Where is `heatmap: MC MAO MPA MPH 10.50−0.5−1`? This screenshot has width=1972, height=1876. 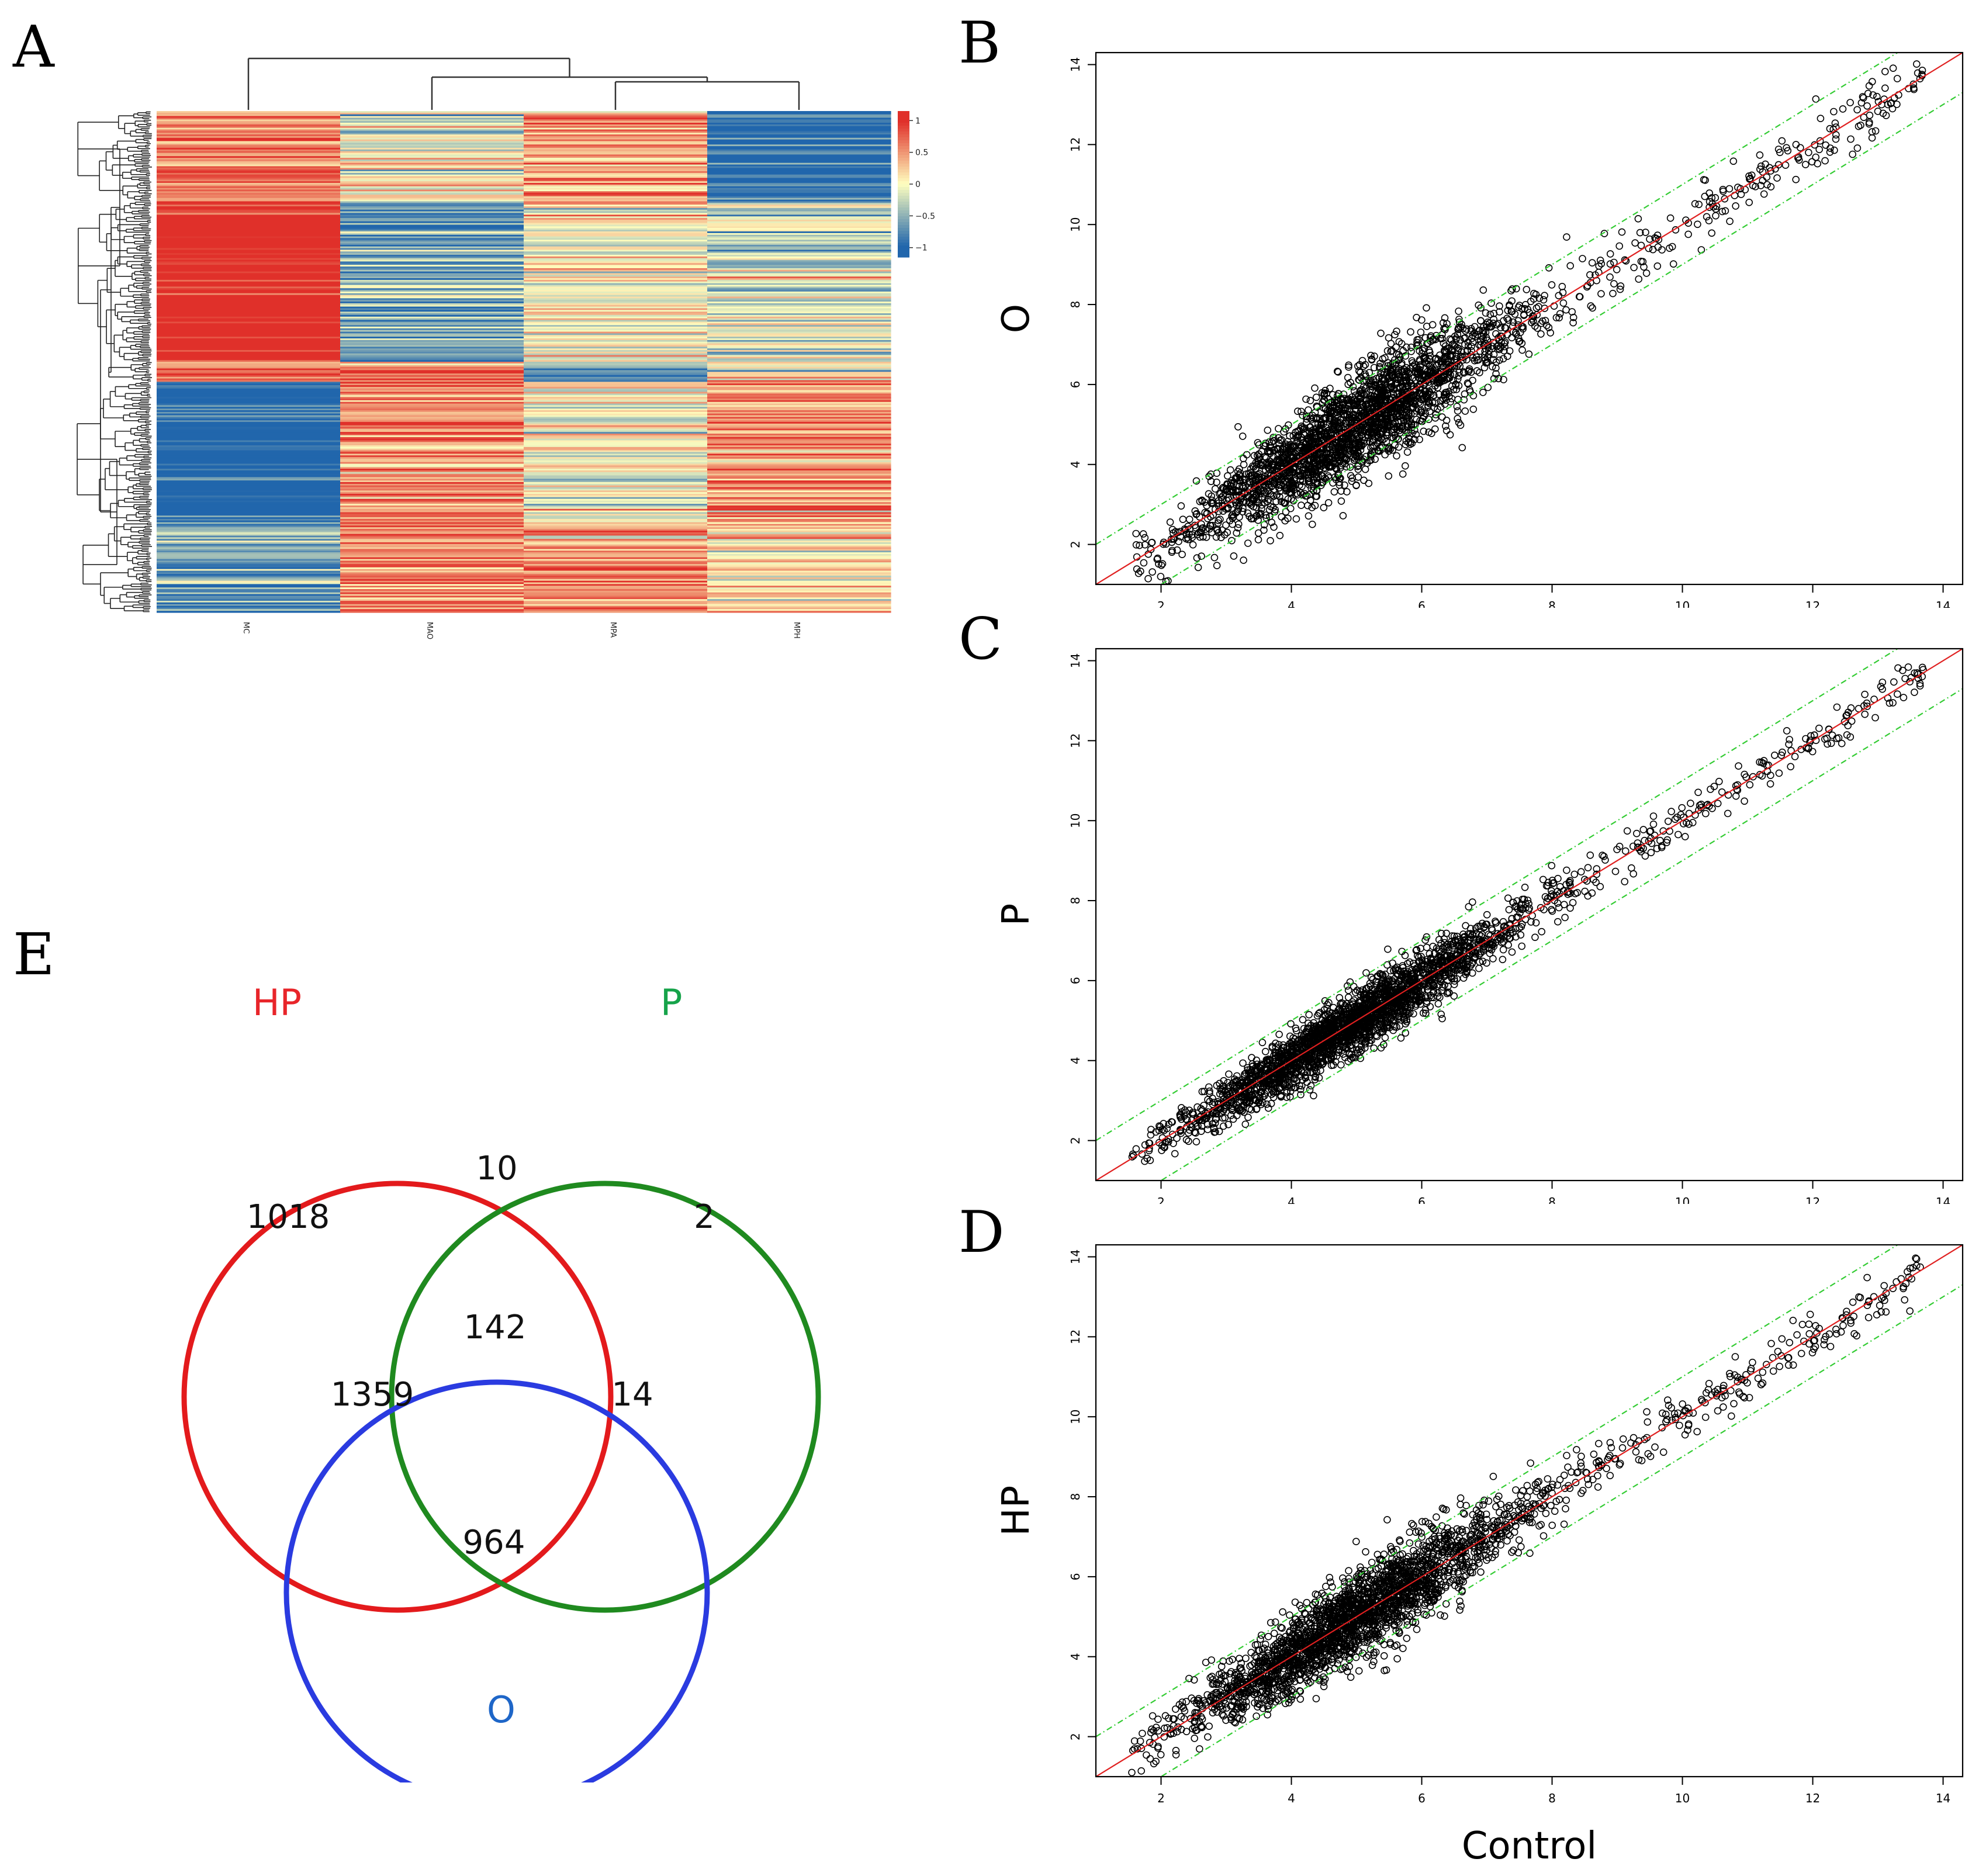
heatmap: MC MAO MPA MPH 10.50−0.5−1 is located at coordinates (506, 348).